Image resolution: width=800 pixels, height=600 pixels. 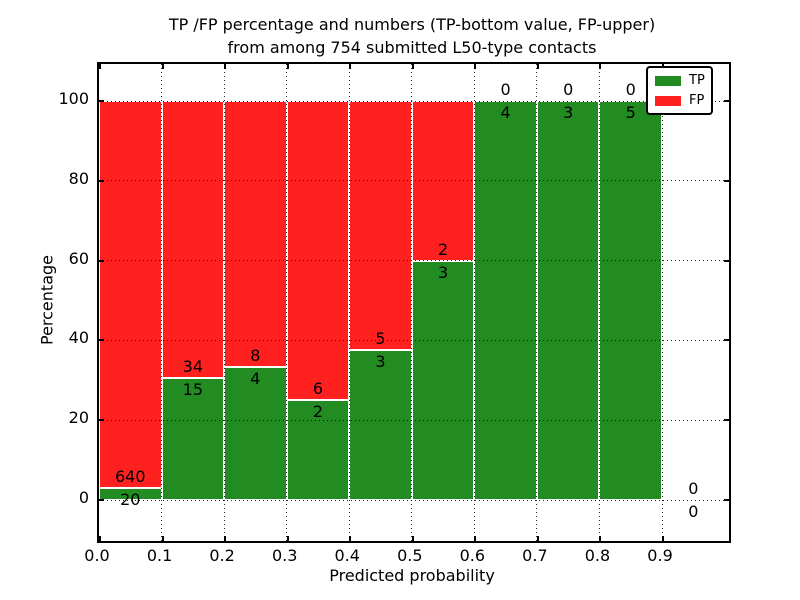 I want to click on x-tick-label: 0.4, so click(x=347, y=555).